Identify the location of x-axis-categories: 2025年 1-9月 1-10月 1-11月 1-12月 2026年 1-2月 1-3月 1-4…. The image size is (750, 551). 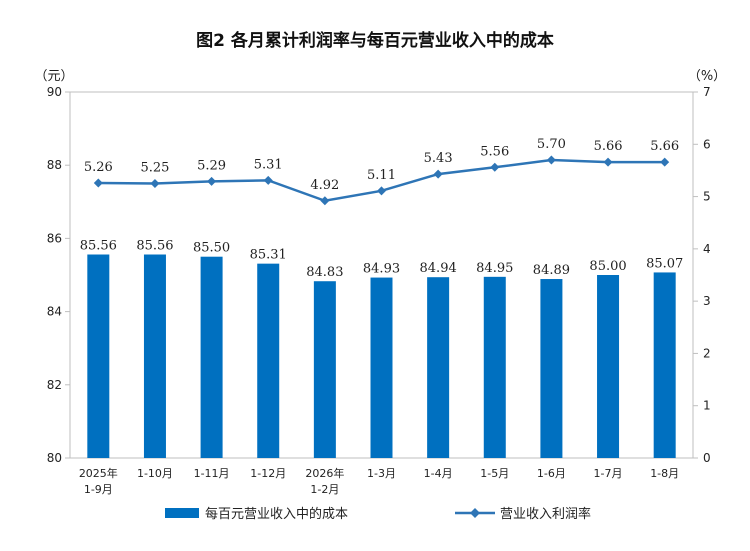
(379, 481).